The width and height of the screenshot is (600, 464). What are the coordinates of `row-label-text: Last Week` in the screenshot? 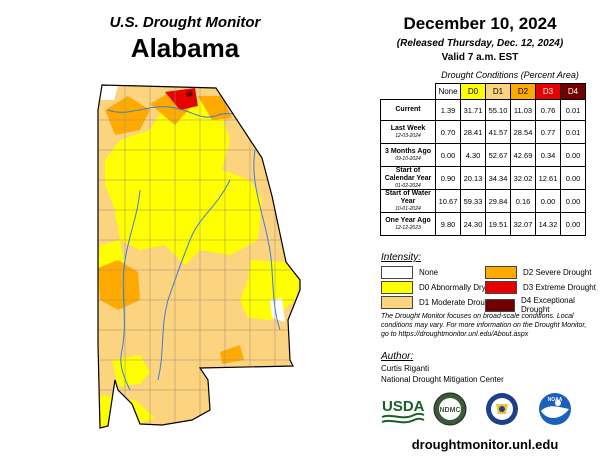 It's located at (408, 128).